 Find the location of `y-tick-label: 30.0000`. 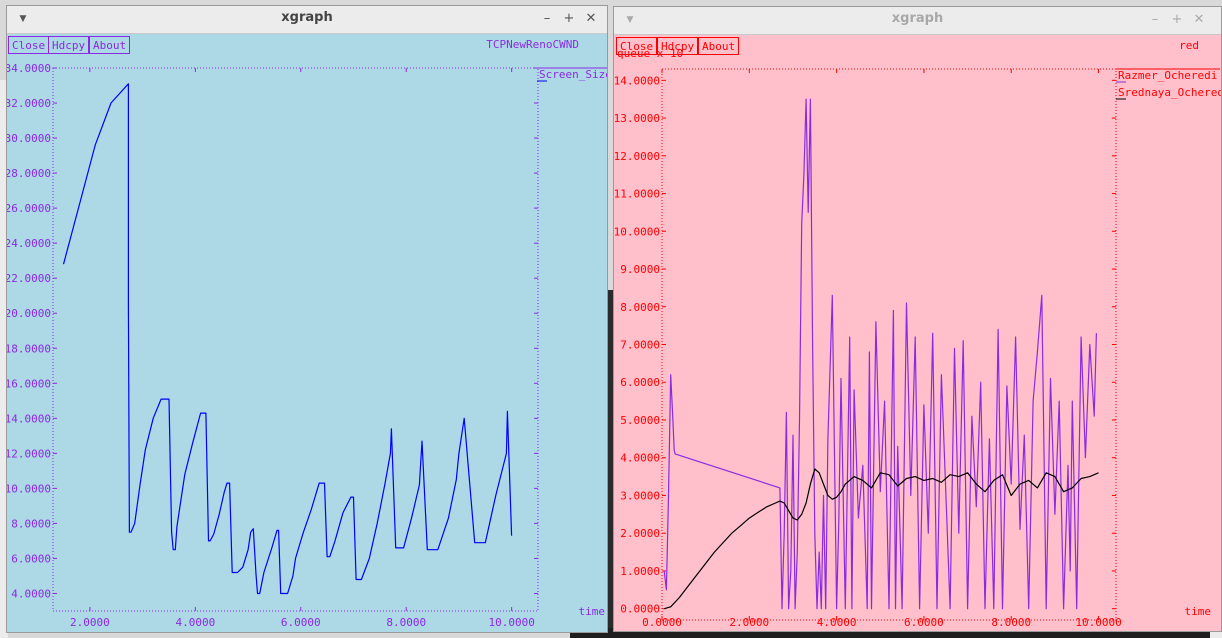

y-tick-label: 30.0000 is located at coordinates (29, 138).